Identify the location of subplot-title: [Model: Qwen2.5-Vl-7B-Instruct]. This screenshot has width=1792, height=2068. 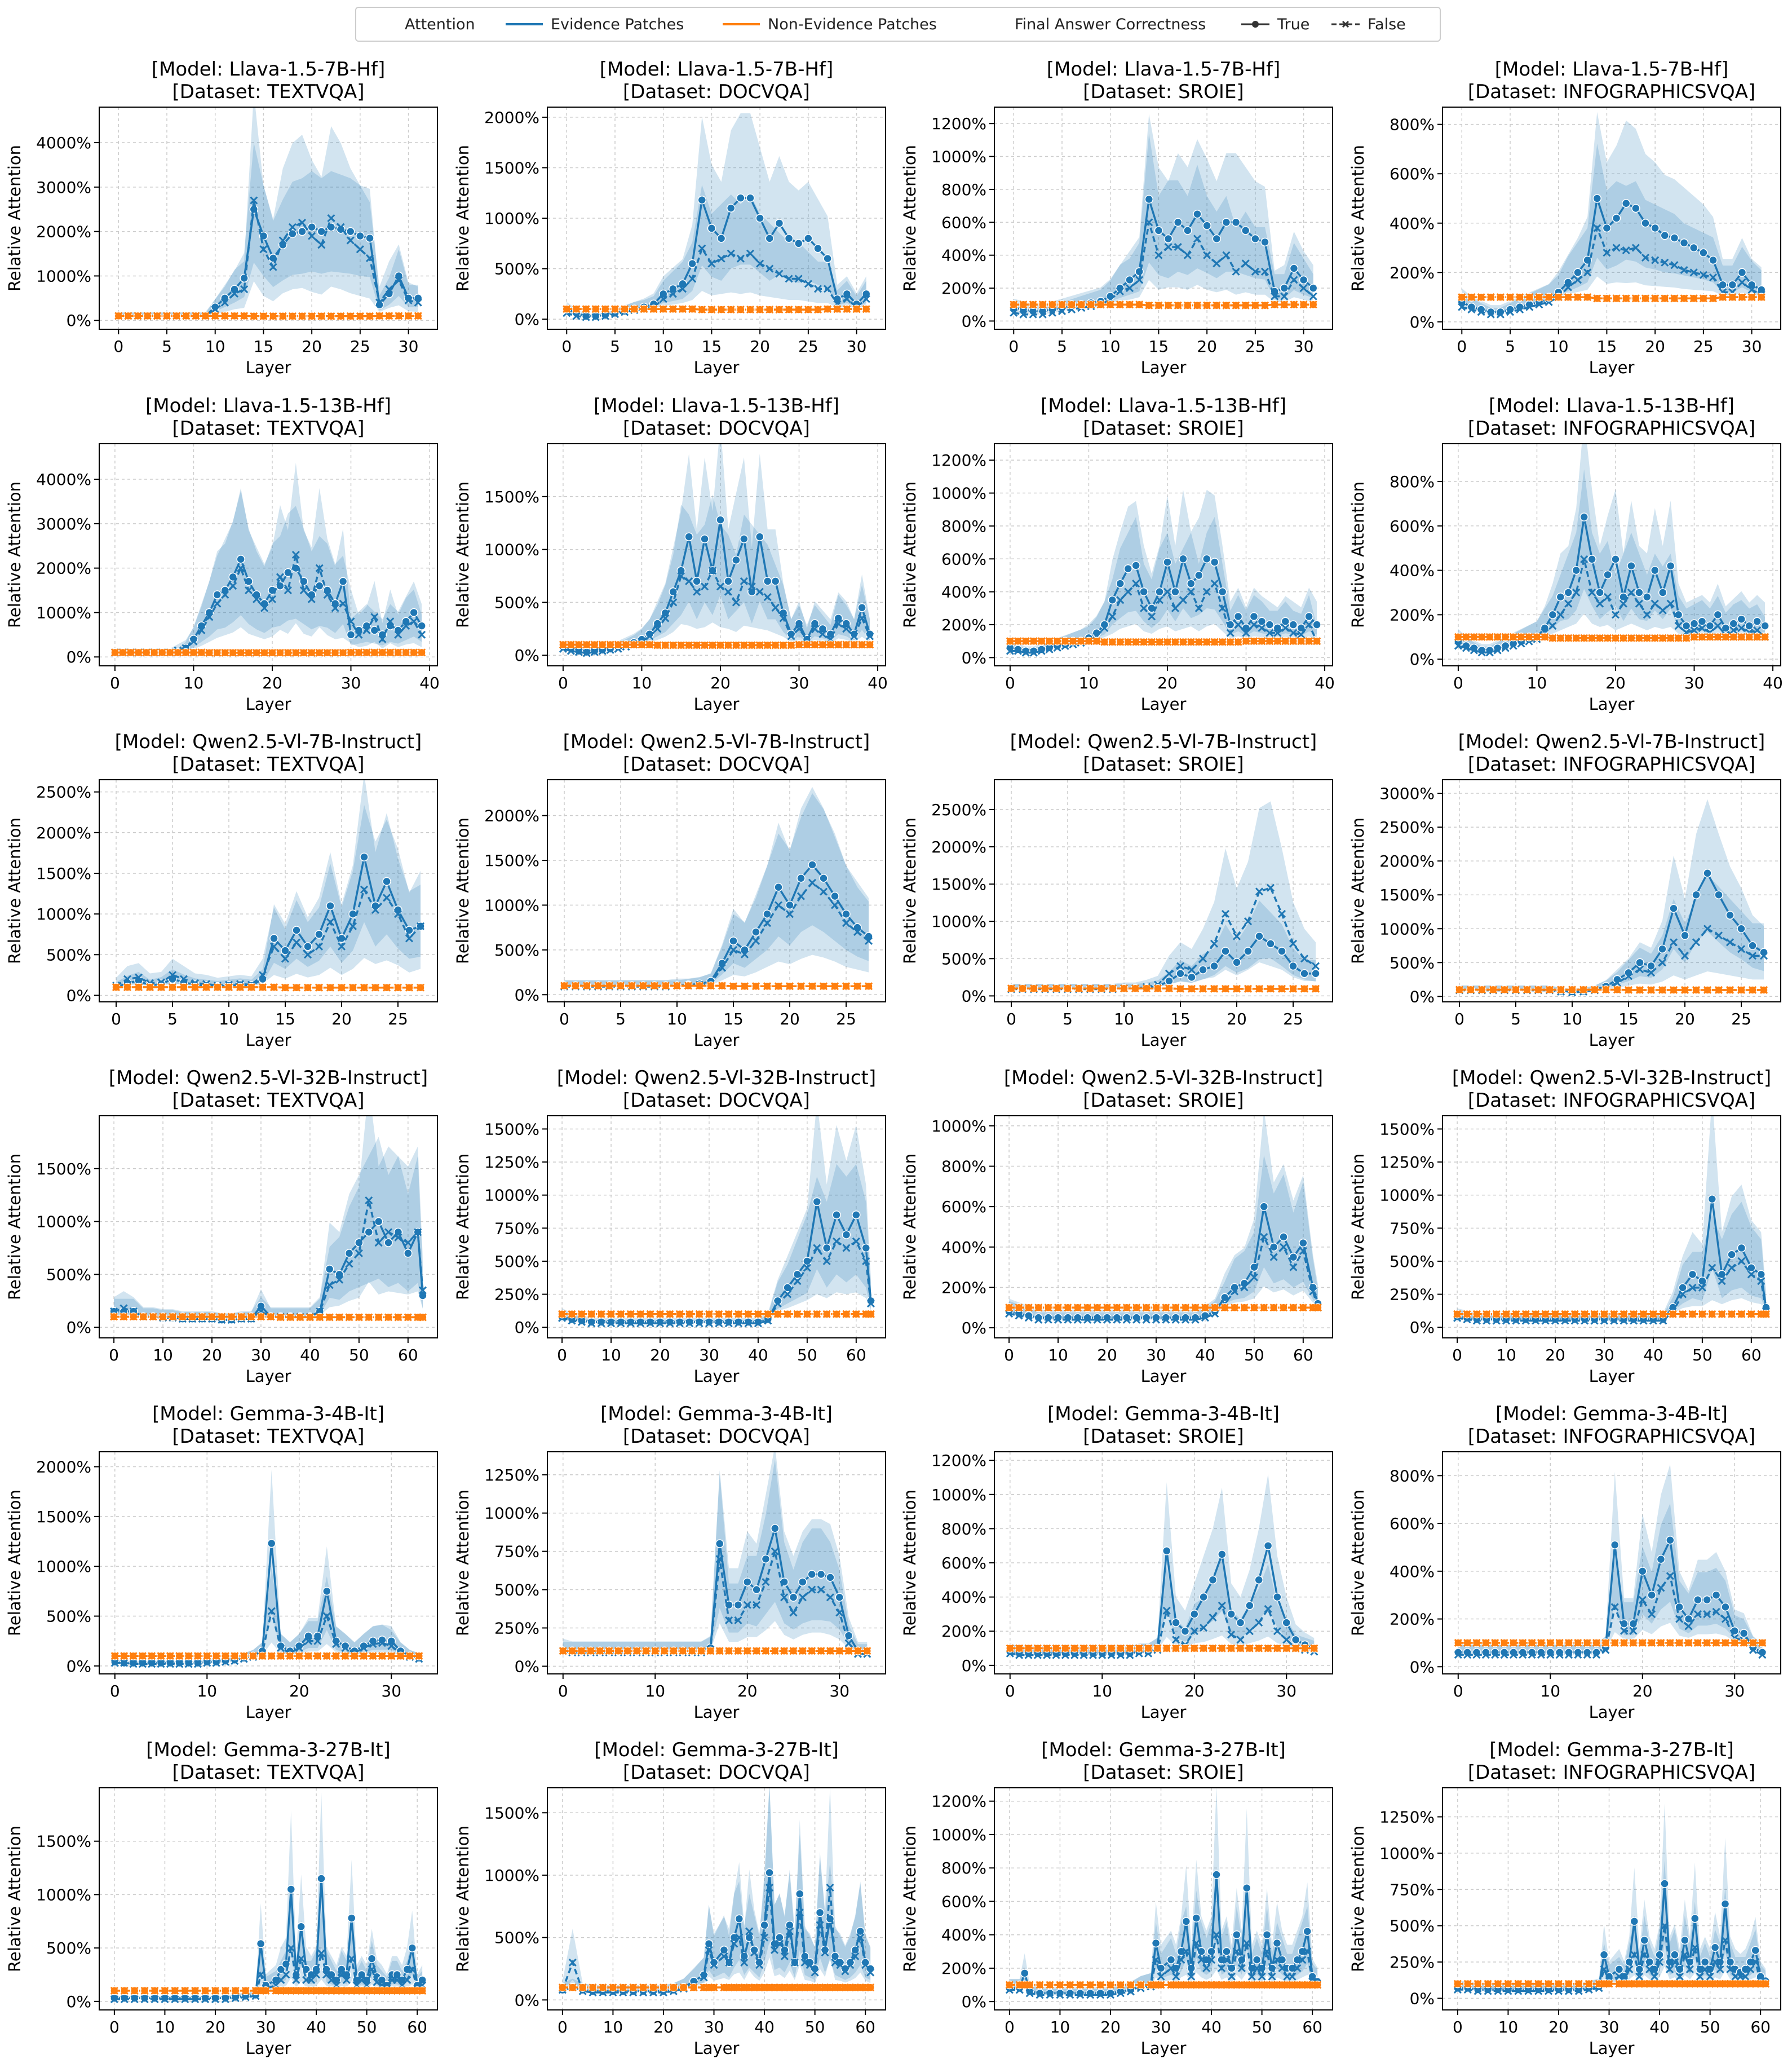
(716, 742).